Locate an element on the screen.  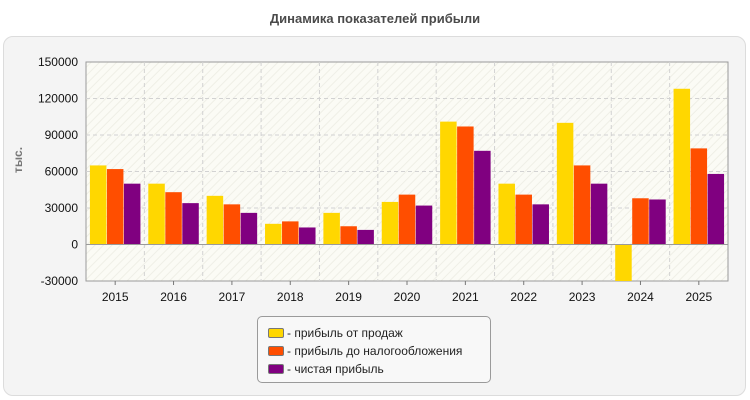
y-tick-label: 0 is located at coordinates (74, 245).